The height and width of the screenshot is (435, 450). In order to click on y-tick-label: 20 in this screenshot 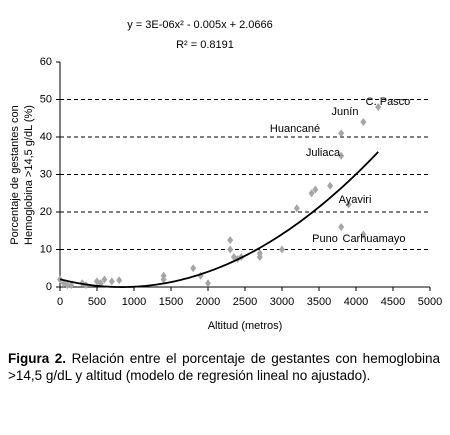, I will do `click(46, 212)`.